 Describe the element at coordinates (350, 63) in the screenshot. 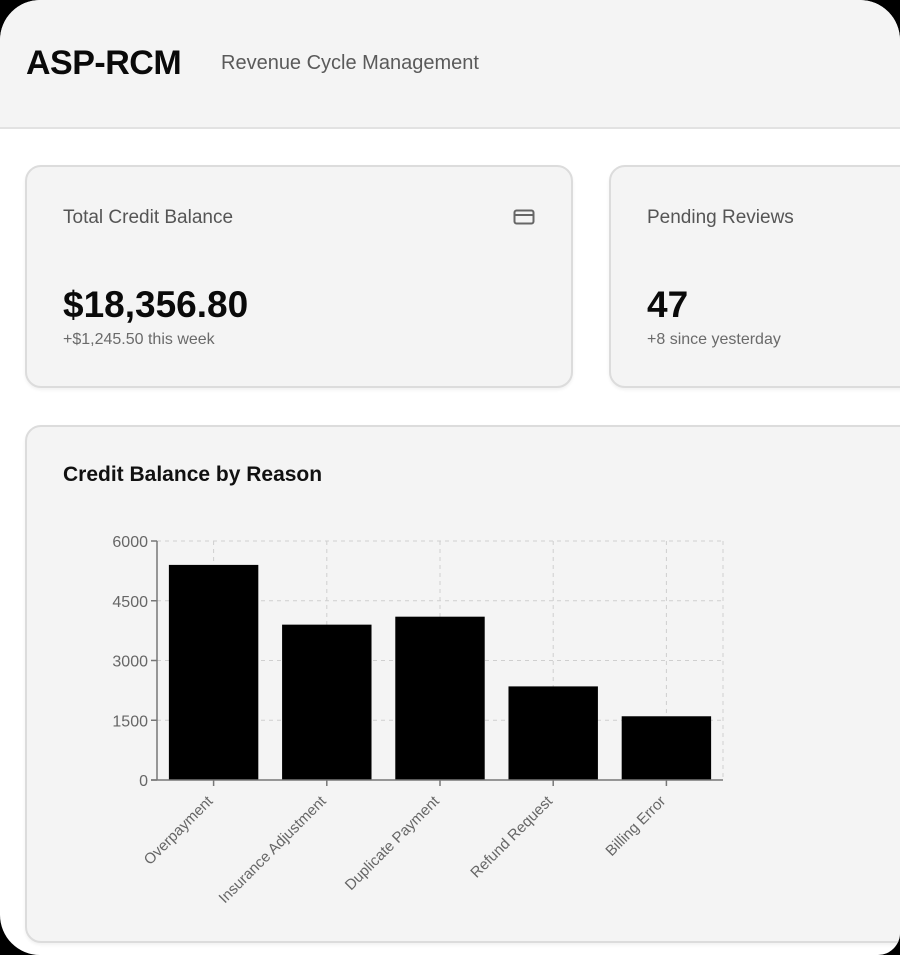

I see `app-subtitle: Revenue Cycle Management` at that location.